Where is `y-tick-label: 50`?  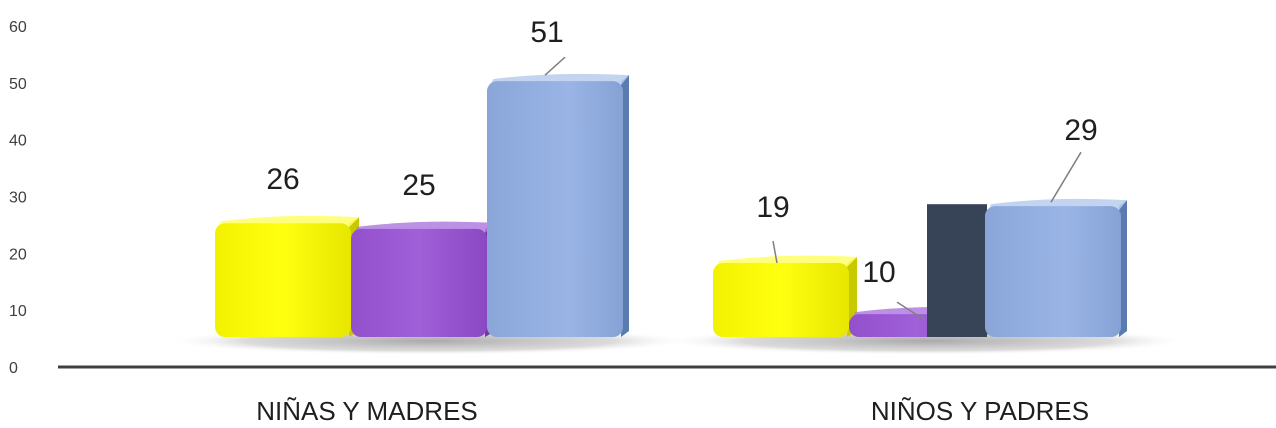
y-tick-label: 50 is located at coordinates (18, 84).